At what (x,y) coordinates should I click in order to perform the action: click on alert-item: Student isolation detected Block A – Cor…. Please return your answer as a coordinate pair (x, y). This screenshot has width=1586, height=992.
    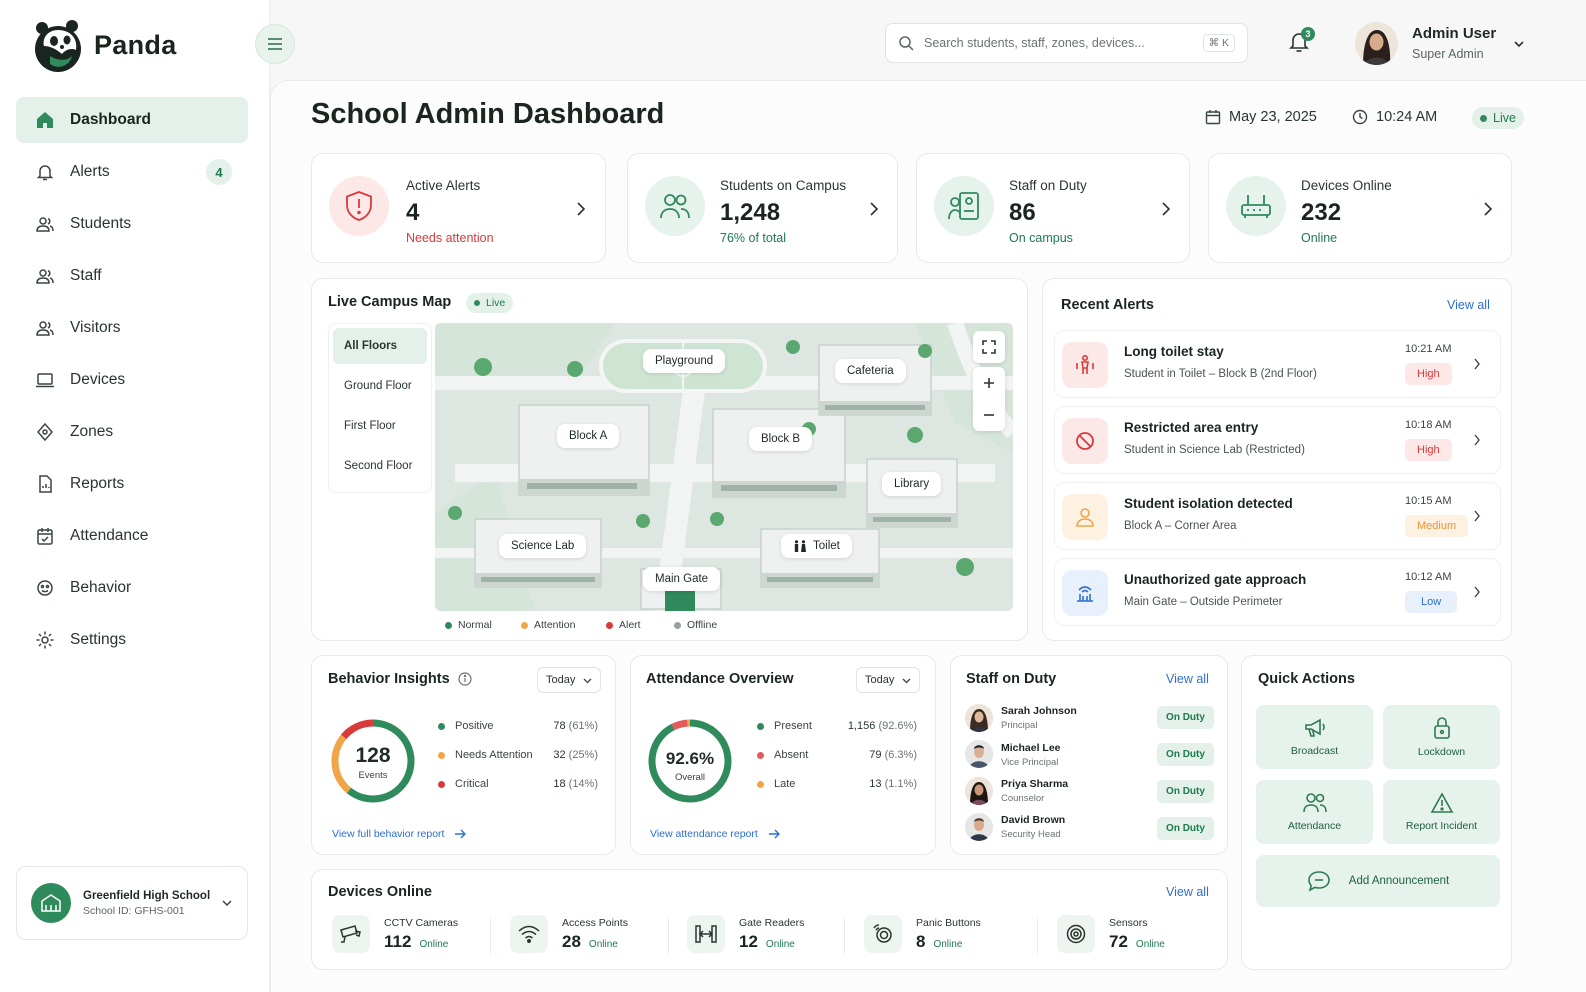
    Looking at the image, I should click on (1277, 516).